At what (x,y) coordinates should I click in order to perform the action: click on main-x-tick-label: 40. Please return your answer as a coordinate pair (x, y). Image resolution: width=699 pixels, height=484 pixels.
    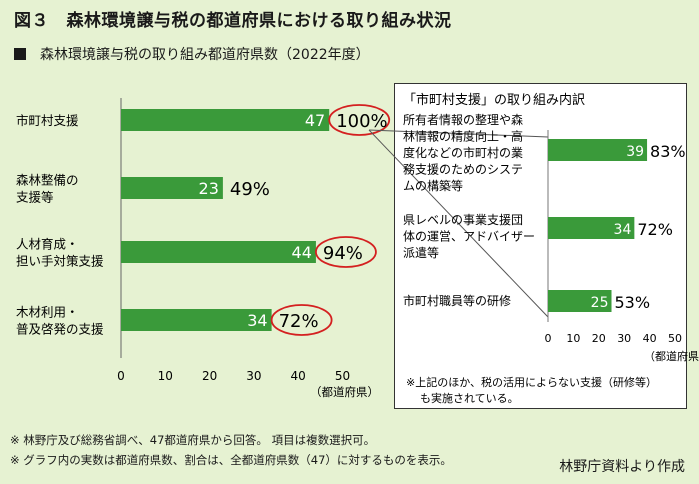
    Looking at the image, I should click on (298, 376).